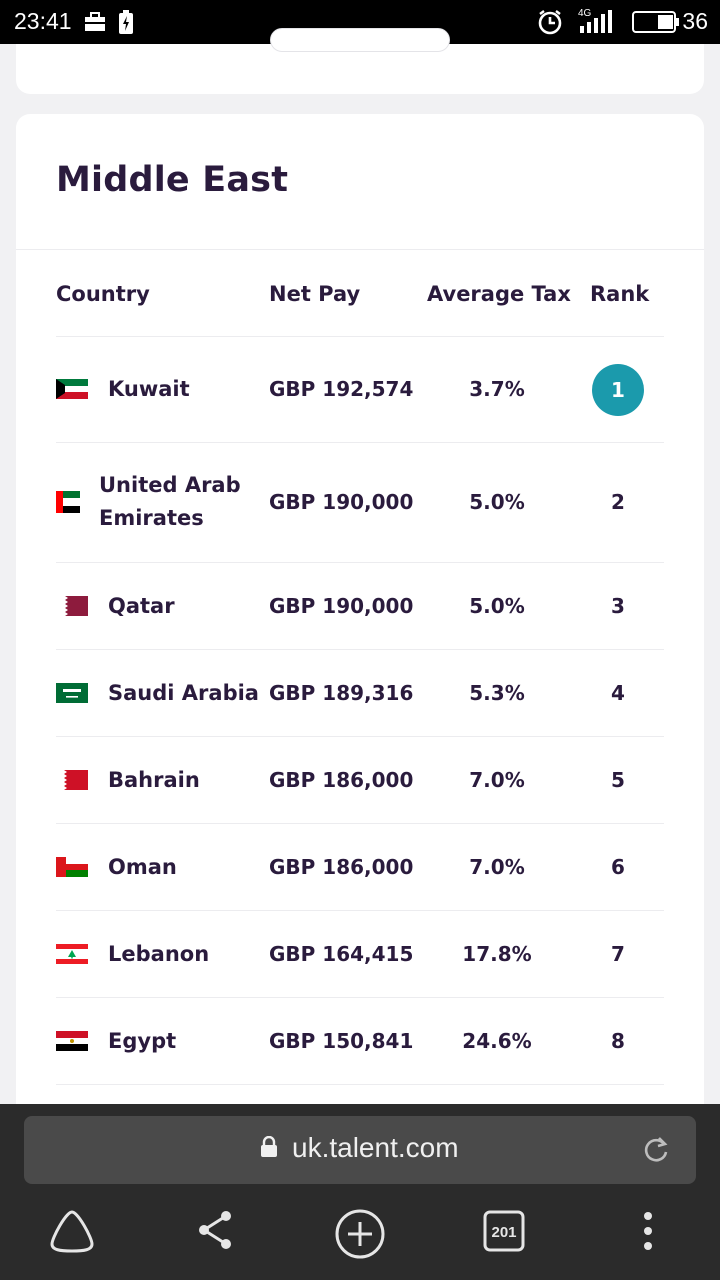 This screenshot has height=1280, width=720. What do you see at coordinates (68, 502) in the screenshot?
I see `uae-flag-icon` at bounding box center [68, 502].